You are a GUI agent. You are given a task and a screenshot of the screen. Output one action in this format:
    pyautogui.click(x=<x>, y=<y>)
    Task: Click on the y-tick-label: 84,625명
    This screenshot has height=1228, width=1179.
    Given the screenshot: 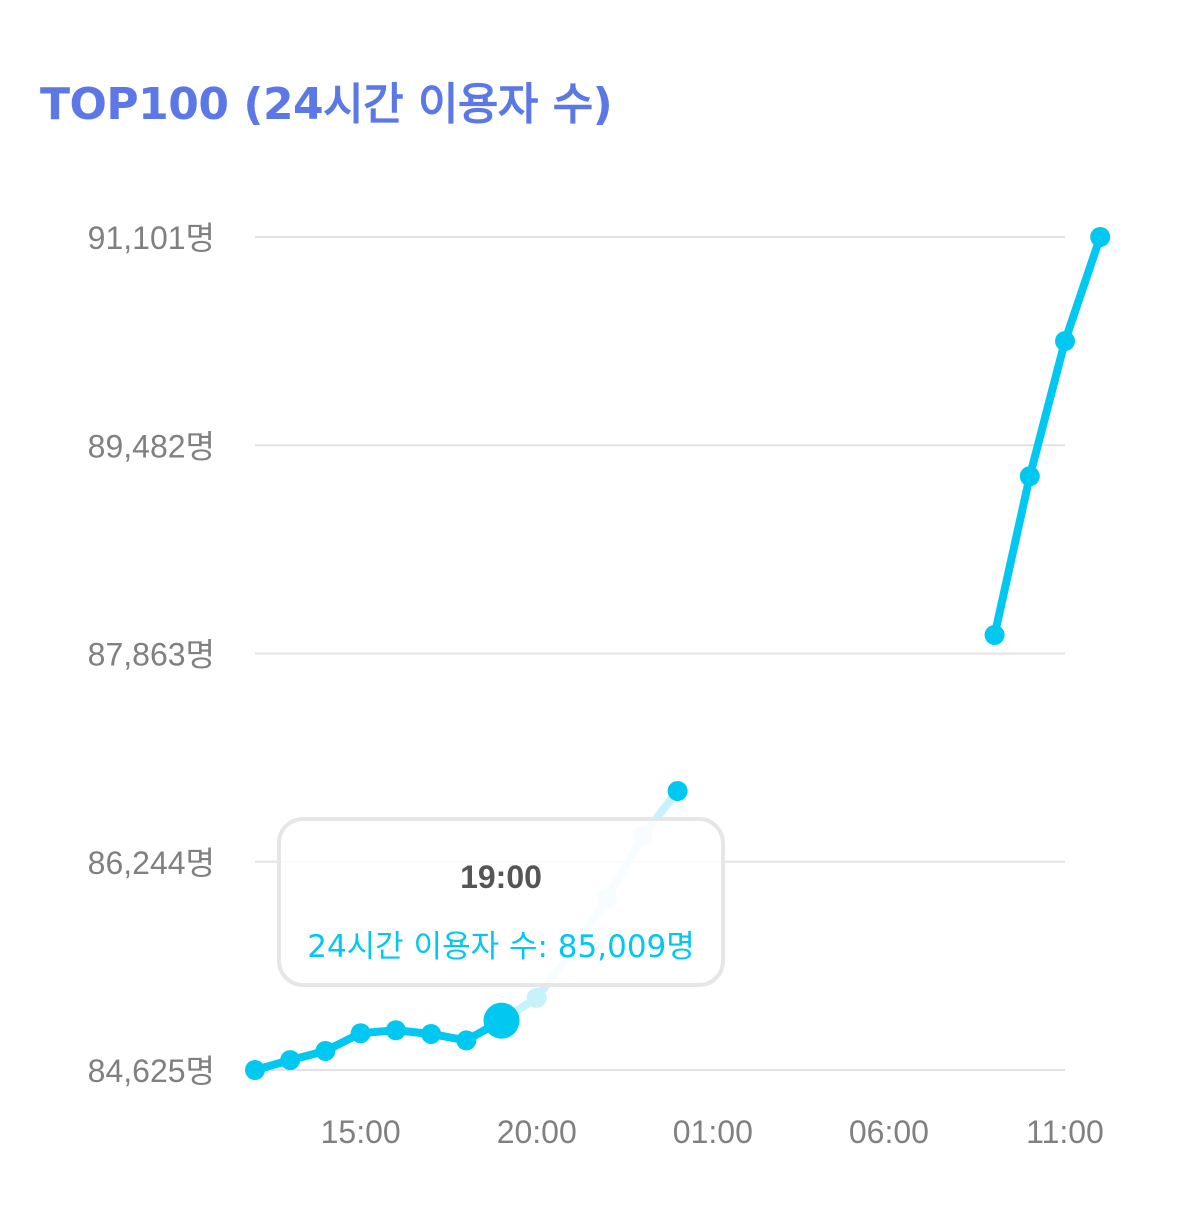 What is the action you would take?
    pyautogui.click(x=151, y=1071)
    